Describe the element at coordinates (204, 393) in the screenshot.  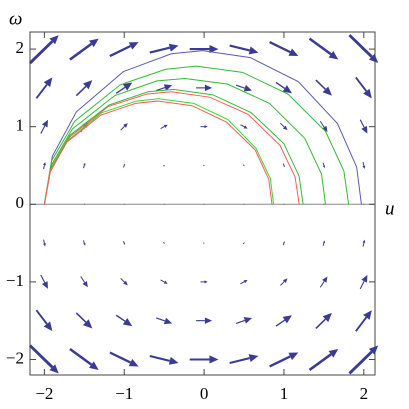
I see `x-tick-label: 0` at that location.